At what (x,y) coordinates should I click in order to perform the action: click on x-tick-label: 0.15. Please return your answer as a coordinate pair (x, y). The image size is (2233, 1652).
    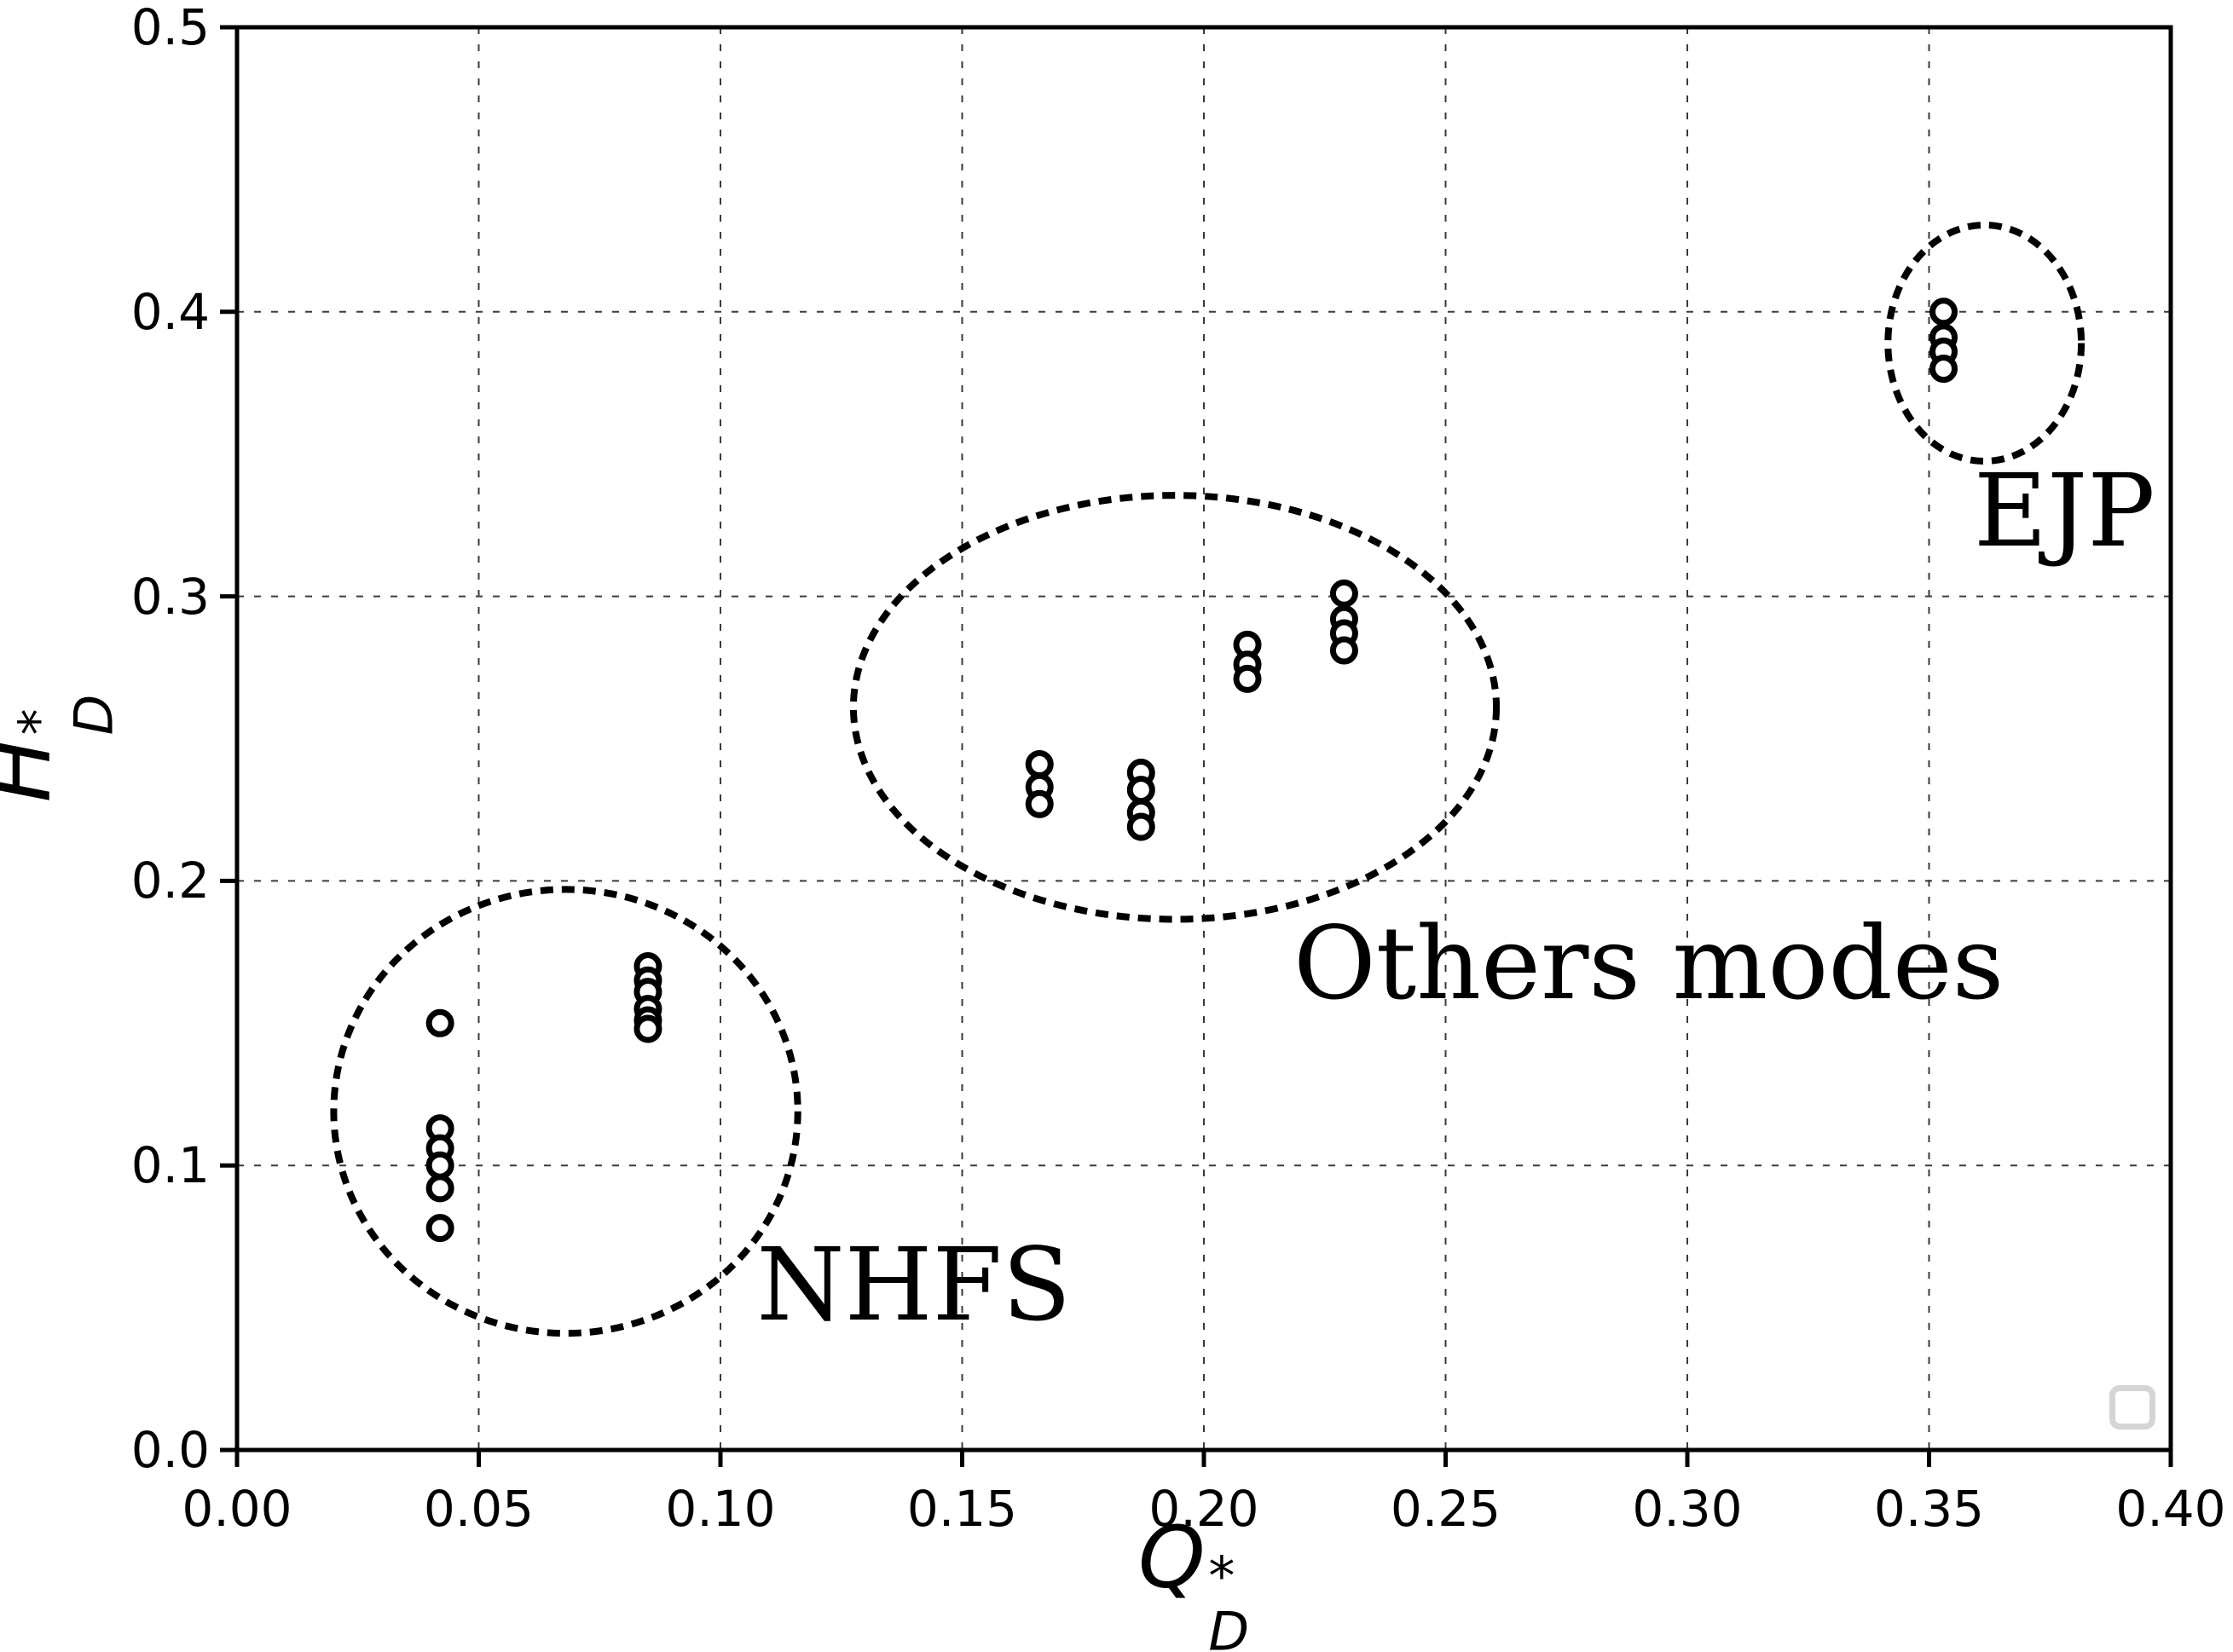
    Looking at the image, I should click on (962, 1509).